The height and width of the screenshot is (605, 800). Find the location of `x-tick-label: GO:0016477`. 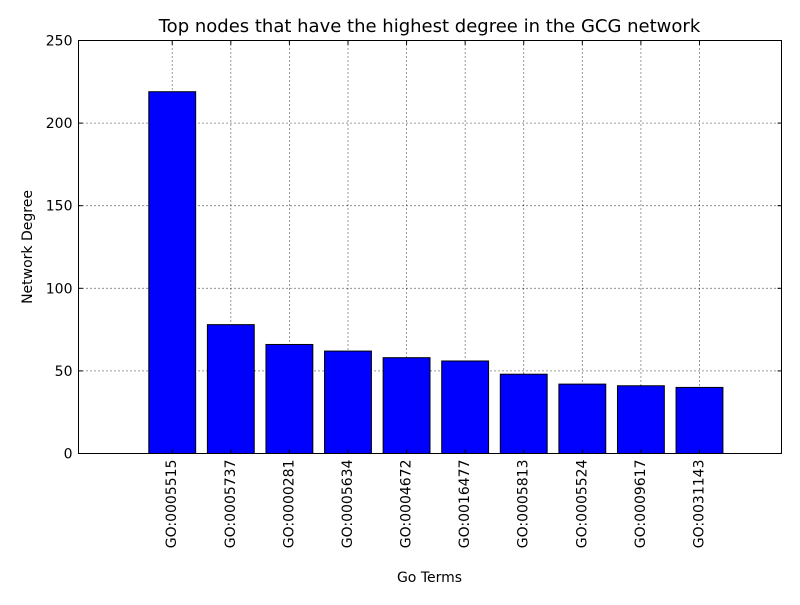

x-tick-label: GO:0016477 is located at coordinates (465, 504).